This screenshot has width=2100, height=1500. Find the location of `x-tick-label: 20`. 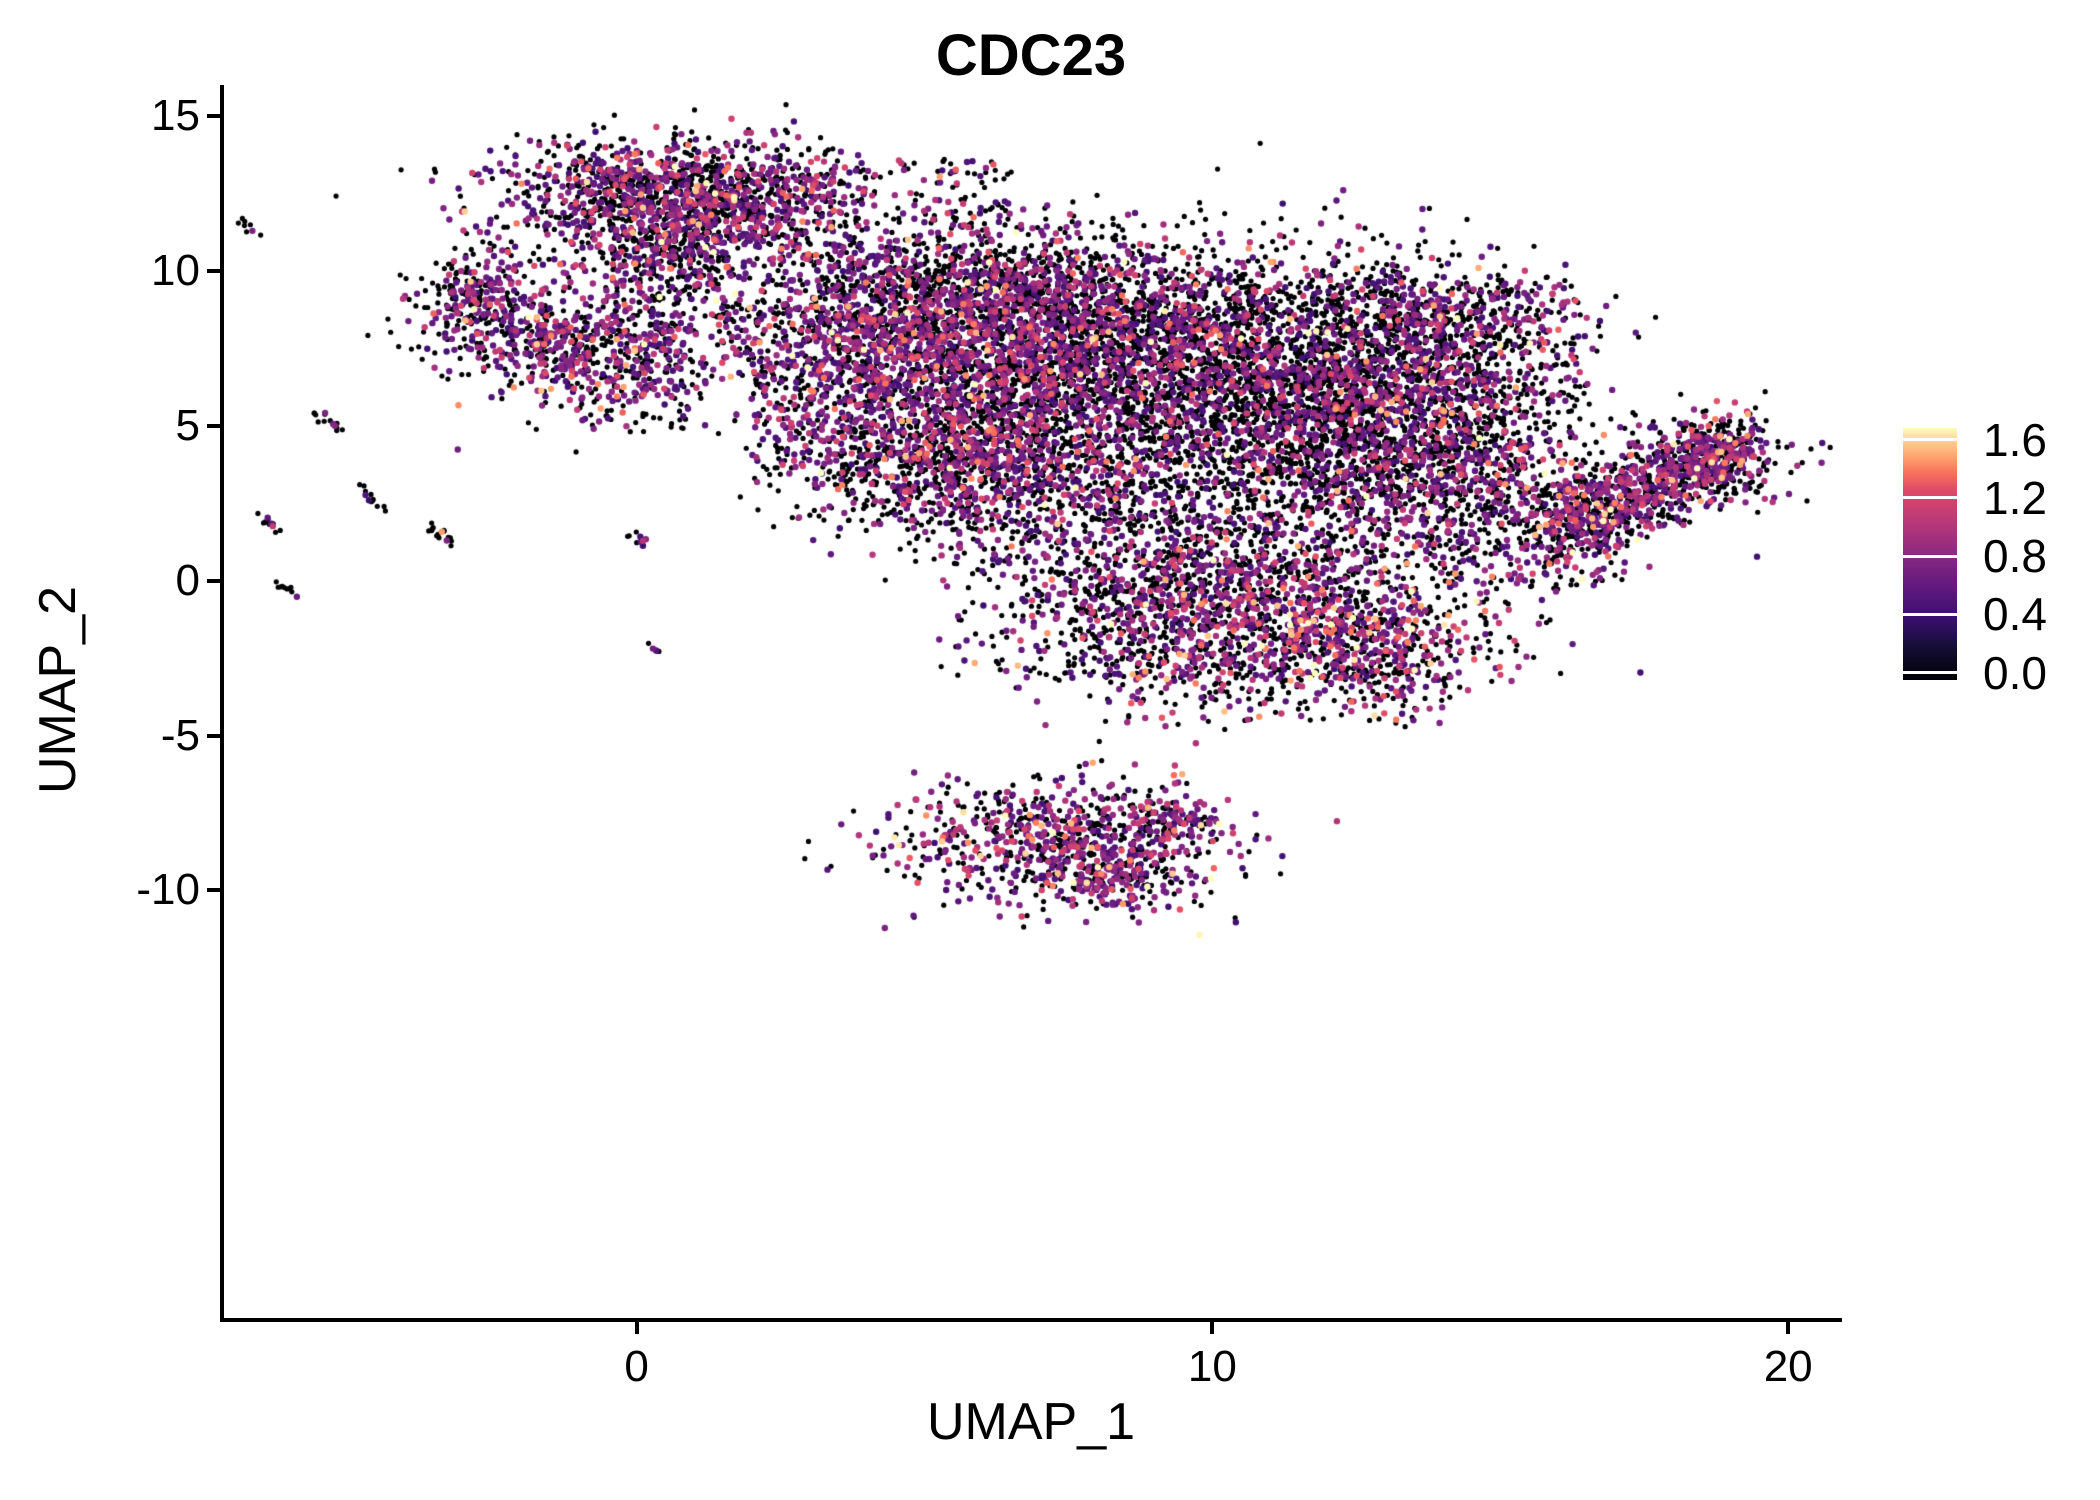

x-tick-label: 20 is located at coordinates (1788, 1366).